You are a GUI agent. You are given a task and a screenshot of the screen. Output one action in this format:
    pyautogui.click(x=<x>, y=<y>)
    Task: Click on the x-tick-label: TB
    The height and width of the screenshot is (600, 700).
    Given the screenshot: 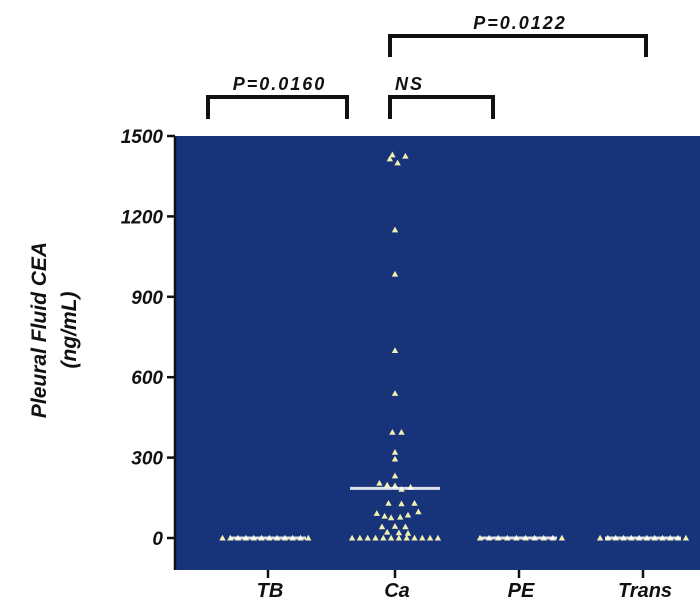 What is the action you would take?
    pyautogui.click(x=270, y=590)
    